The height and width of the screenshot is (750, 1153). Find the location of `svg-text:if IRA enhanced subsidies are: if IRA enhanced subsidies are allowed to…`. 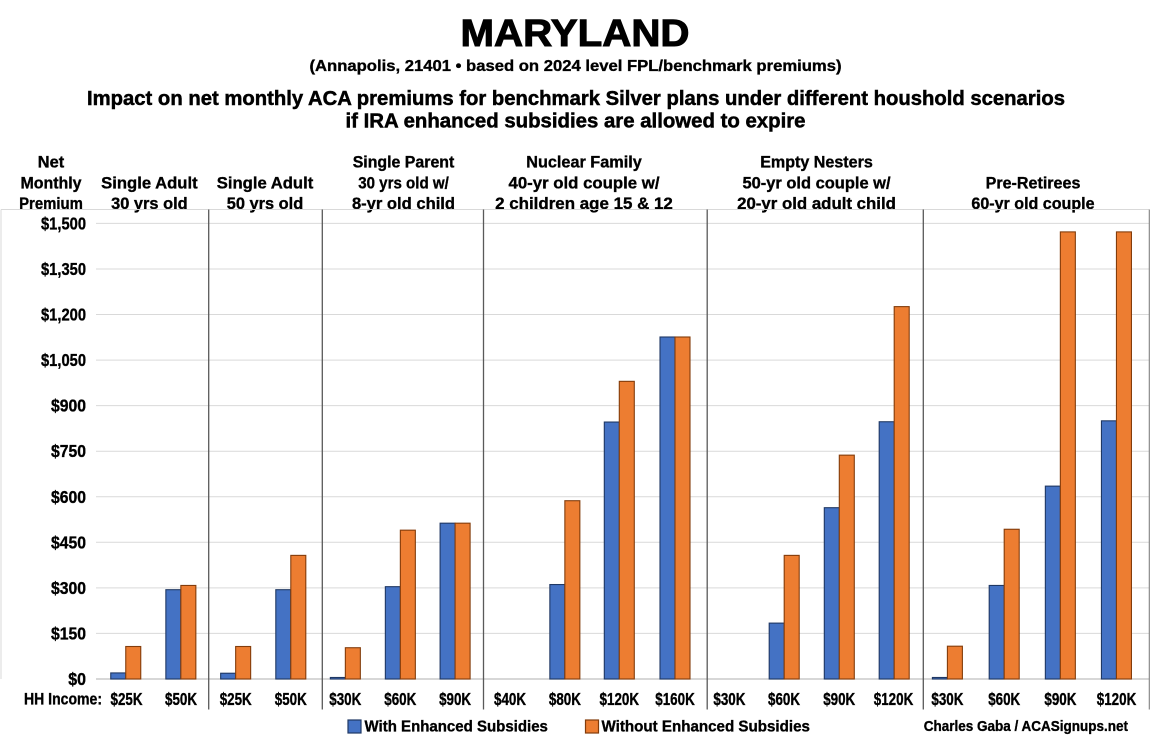

svg-text:if IRA enhanced subsidies are: if IRA enhanced subsidies are allowed to… is located at coordinates (576, 121).